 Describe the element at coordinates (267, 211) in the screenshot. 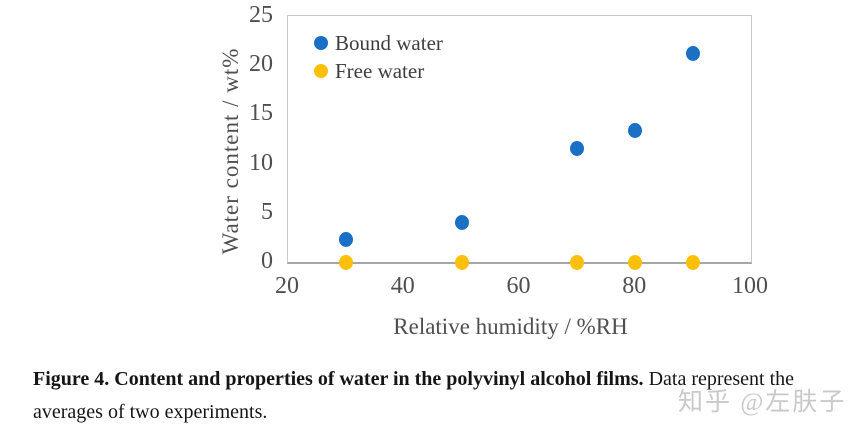

I see `y-tick-label: 5` at that location.